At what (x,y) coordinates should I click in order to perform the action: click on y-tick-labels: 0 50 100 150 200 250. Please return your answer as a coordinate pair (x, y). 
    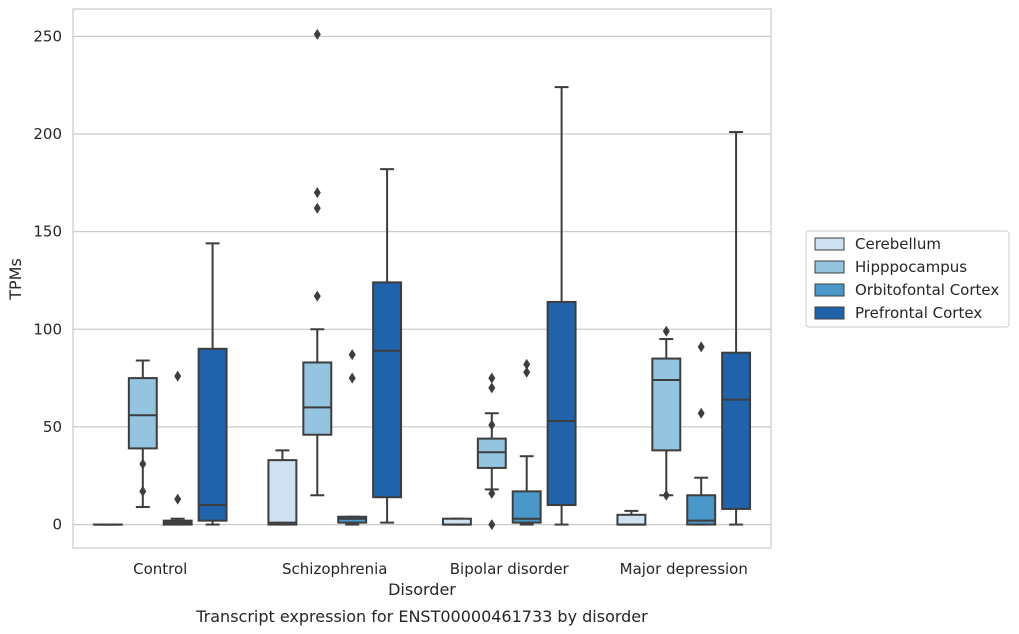
    Looking at the image, I should click on (47, 280).